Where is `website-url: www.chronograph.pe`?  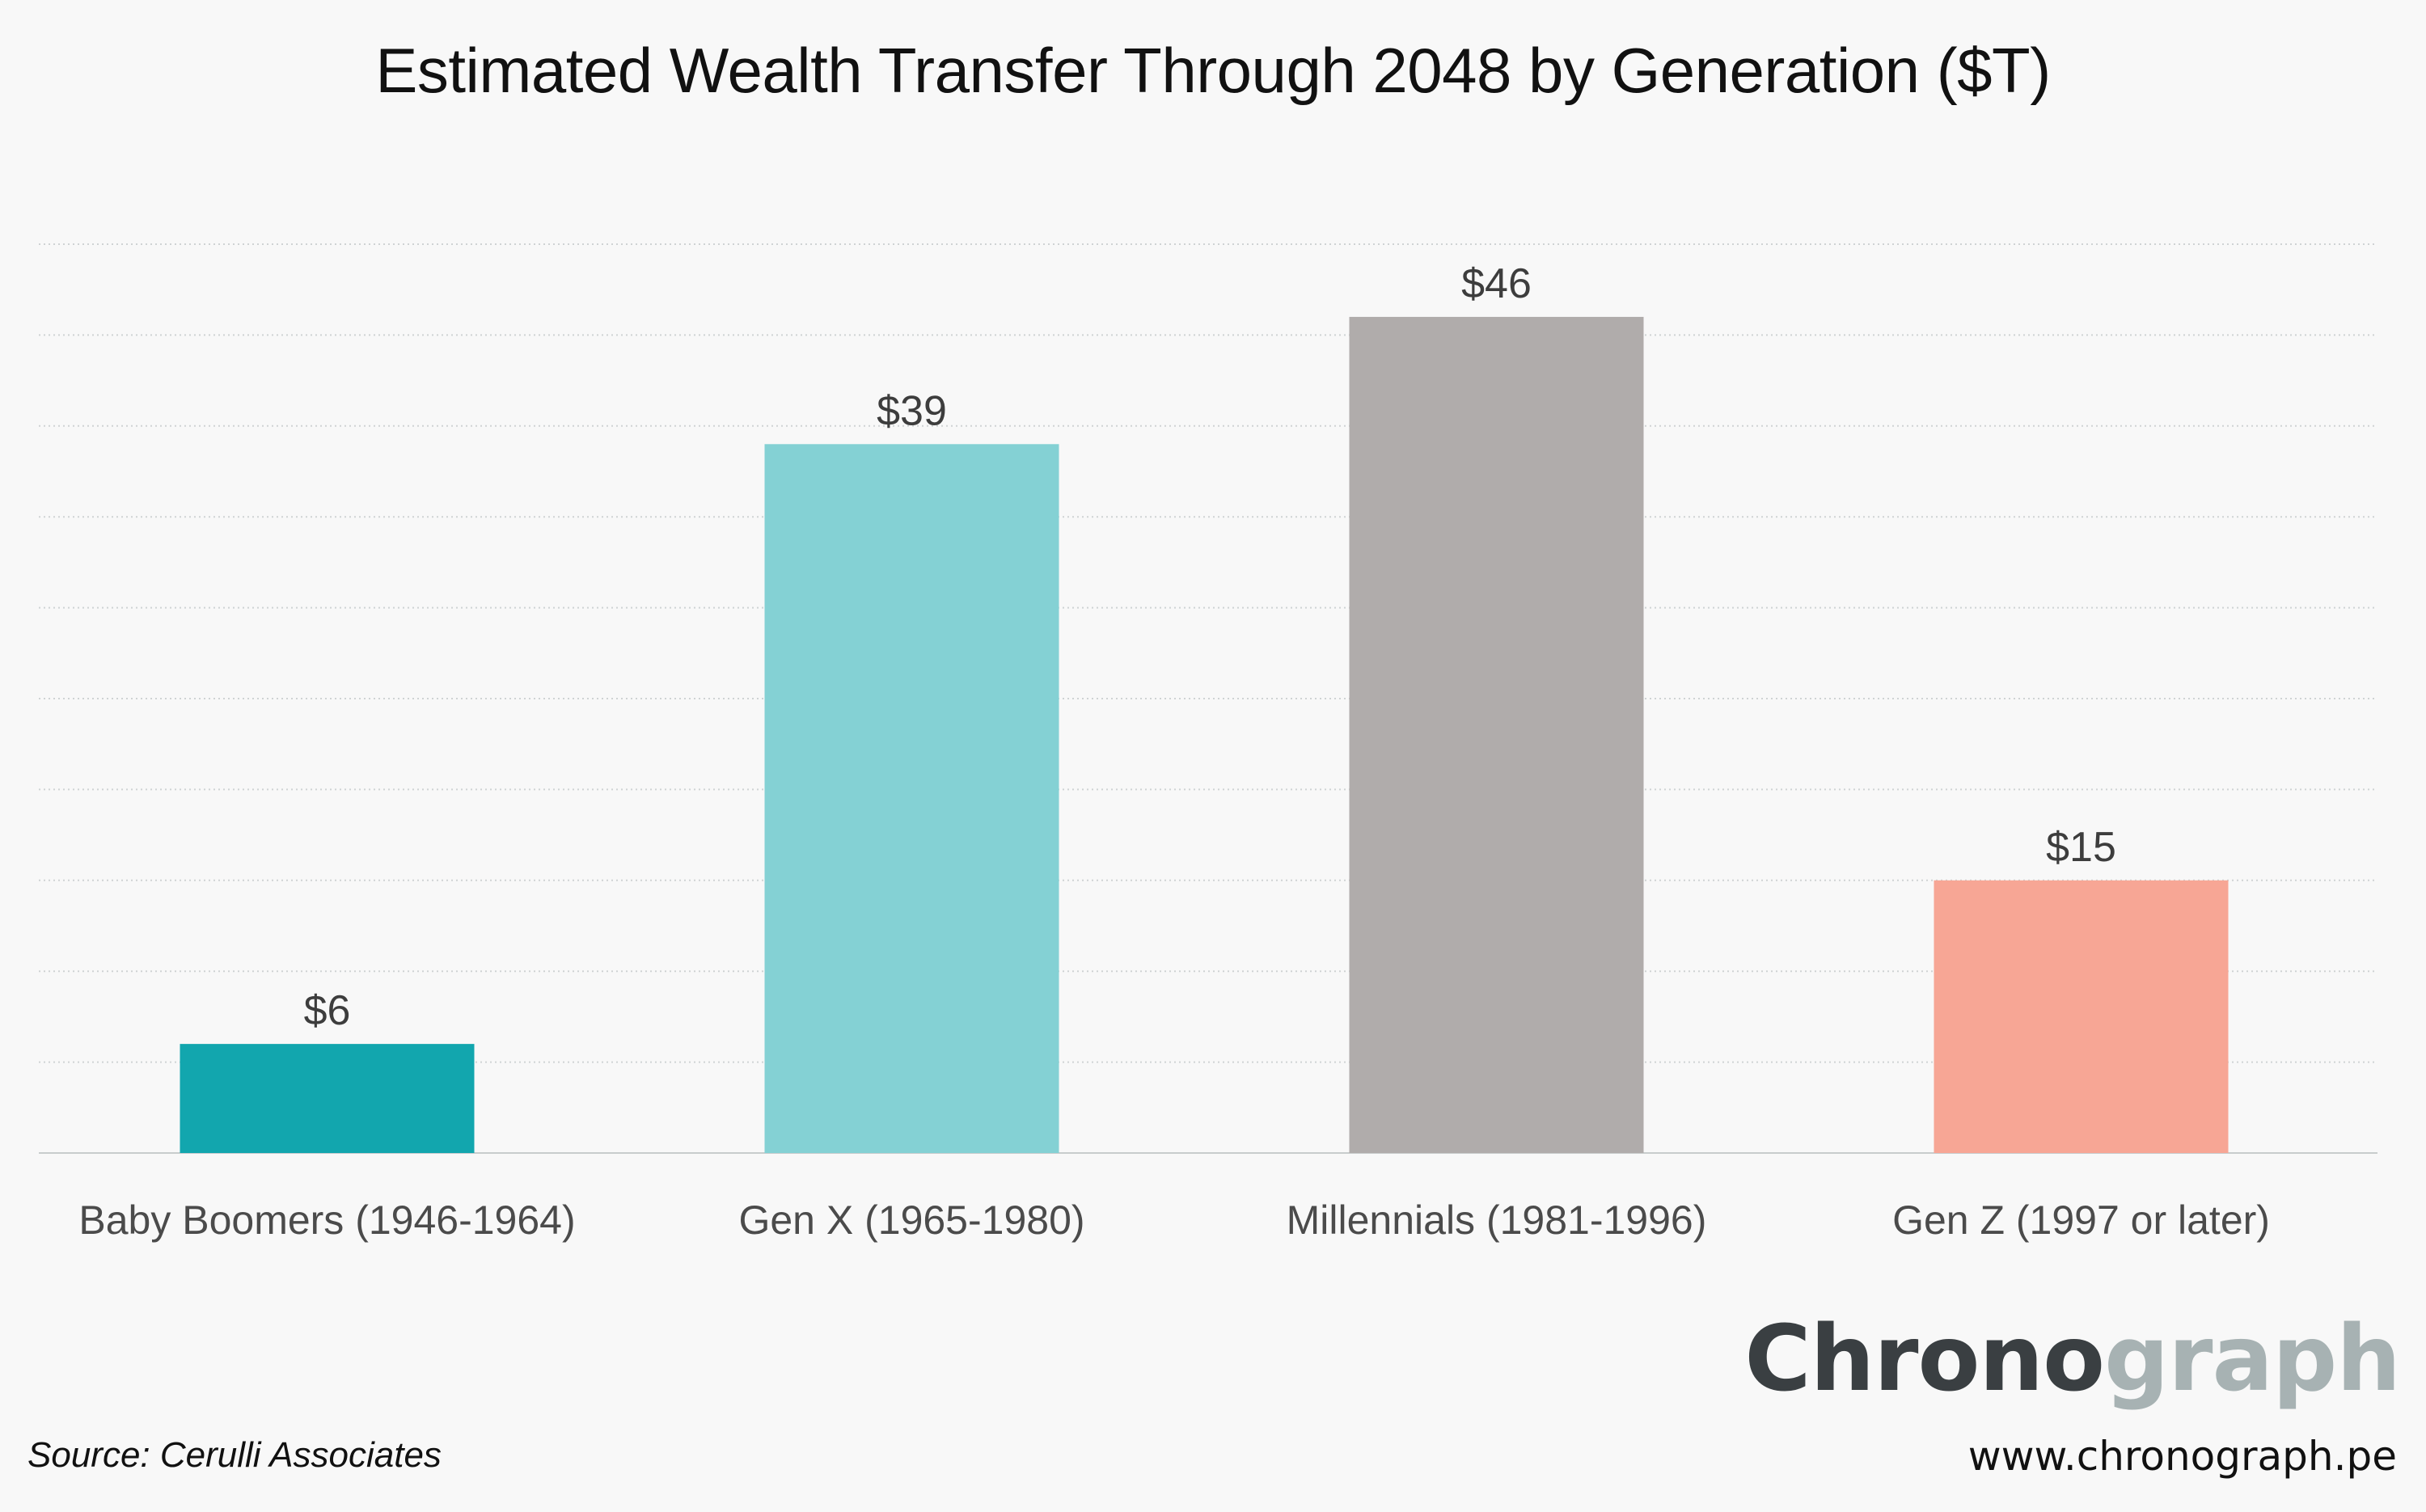 website-url: www.chronograph.pe is located at coordinates (2182, 1456).